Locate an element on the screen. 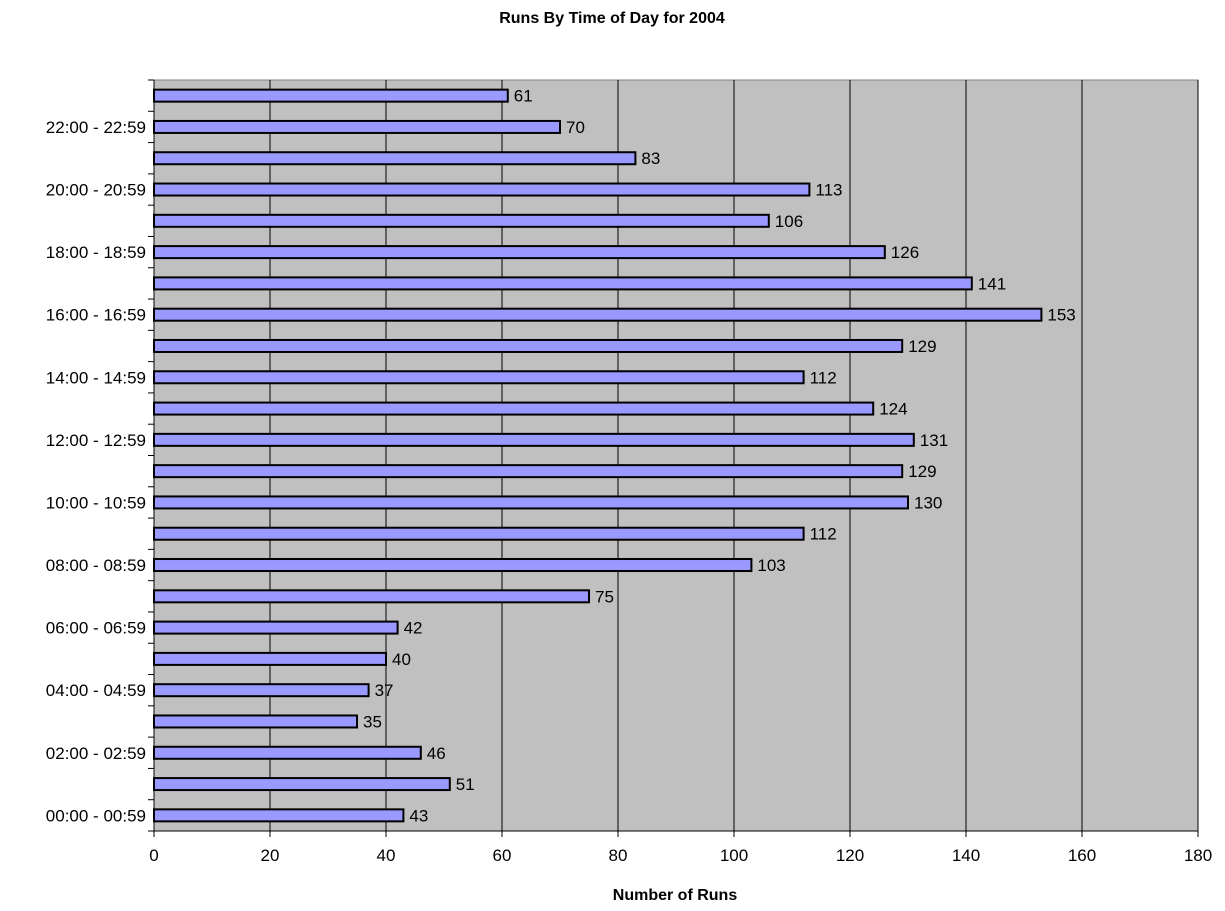  data-label: 126 is located at coordinates (905, 252).